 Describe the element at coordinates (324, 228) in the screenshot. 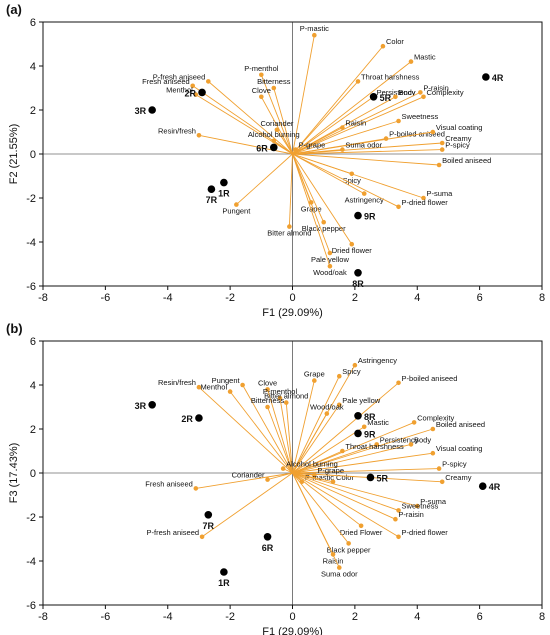

I see `panel-a-vector-label-black-pepper: Black pepper` at that location.